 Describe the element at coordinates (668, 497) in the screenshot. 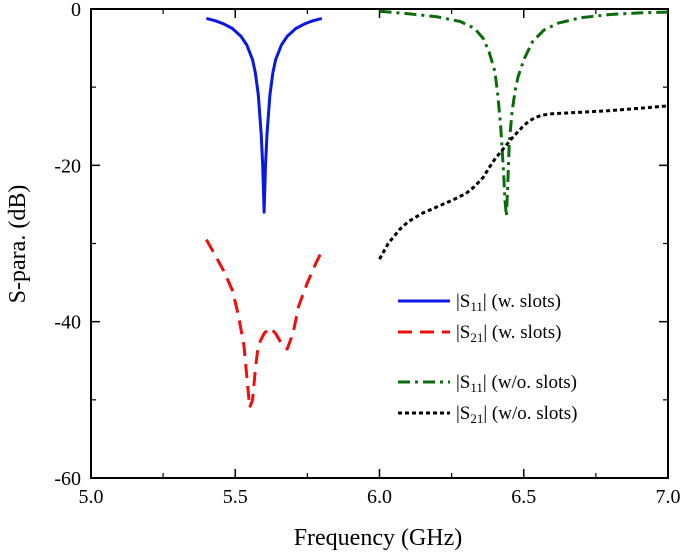

I see `x-tick-label: 7.0` at that location.